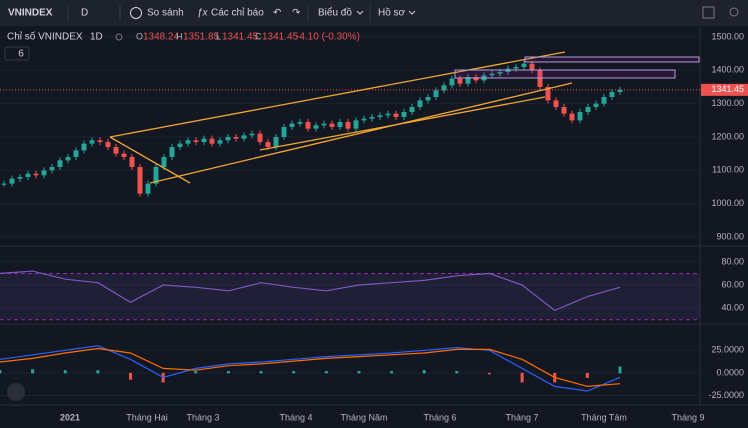  I want to click on x-tick-label: Tháng Năm, so click(363, 417).